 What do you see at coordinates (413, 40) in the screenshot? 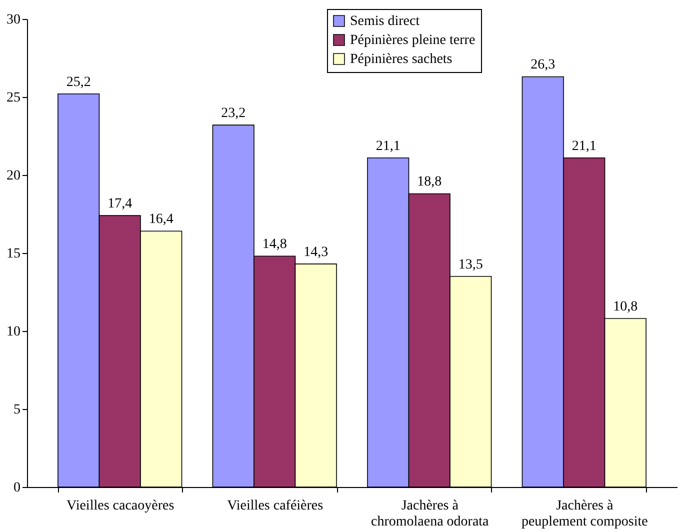
I see `legend-label: Pépinières pleine terre` at bounding box center [413, 40].